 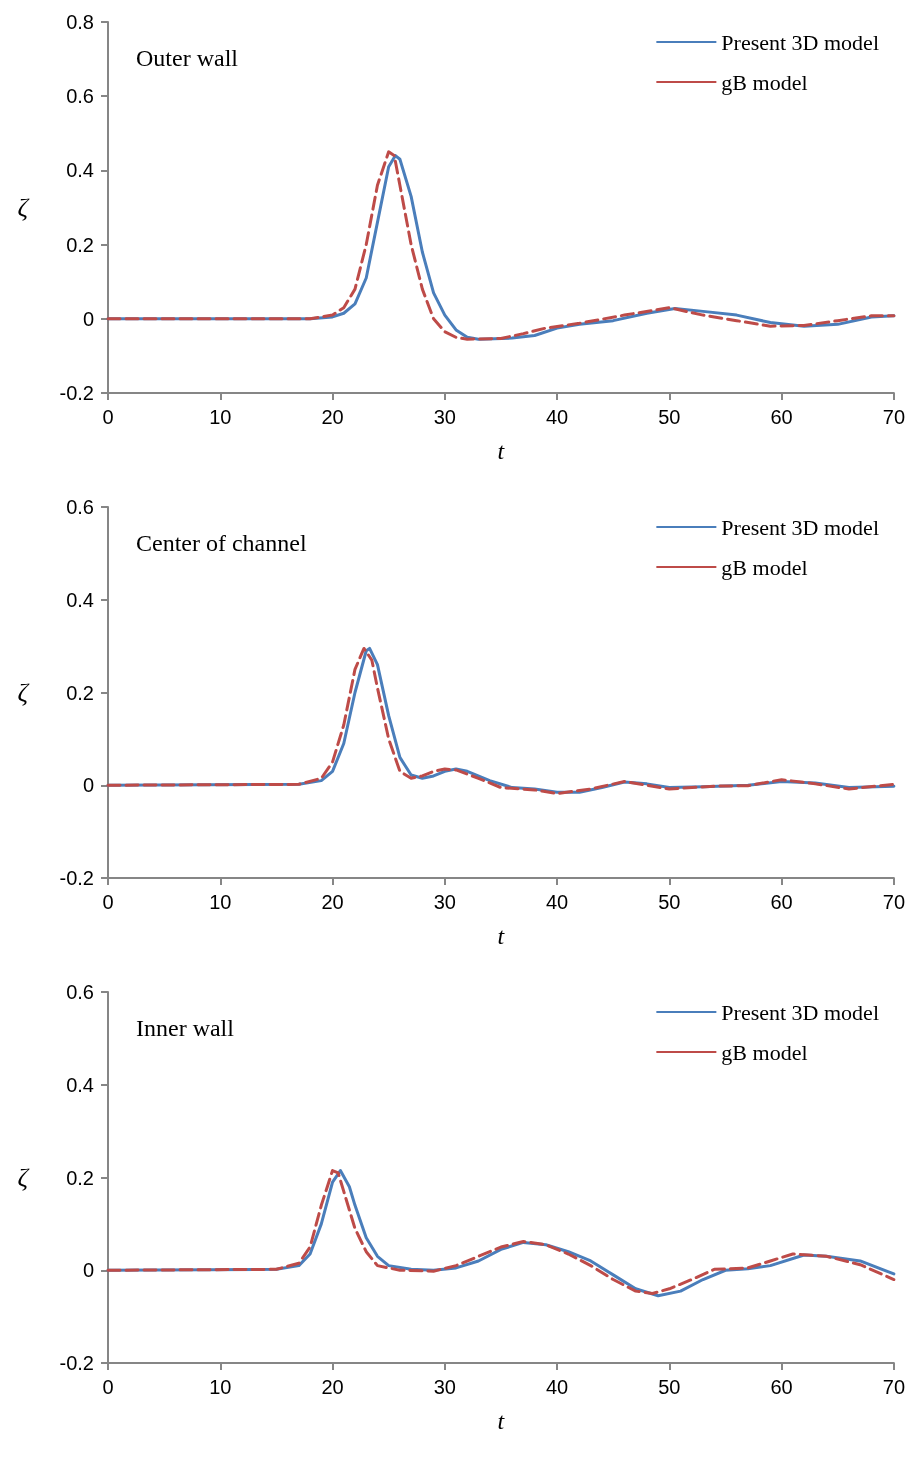 What do you see at coordinates (80, 22) in the screenshot?
I see `y-tick-label: 0.8` at bounding box center [80, 22].